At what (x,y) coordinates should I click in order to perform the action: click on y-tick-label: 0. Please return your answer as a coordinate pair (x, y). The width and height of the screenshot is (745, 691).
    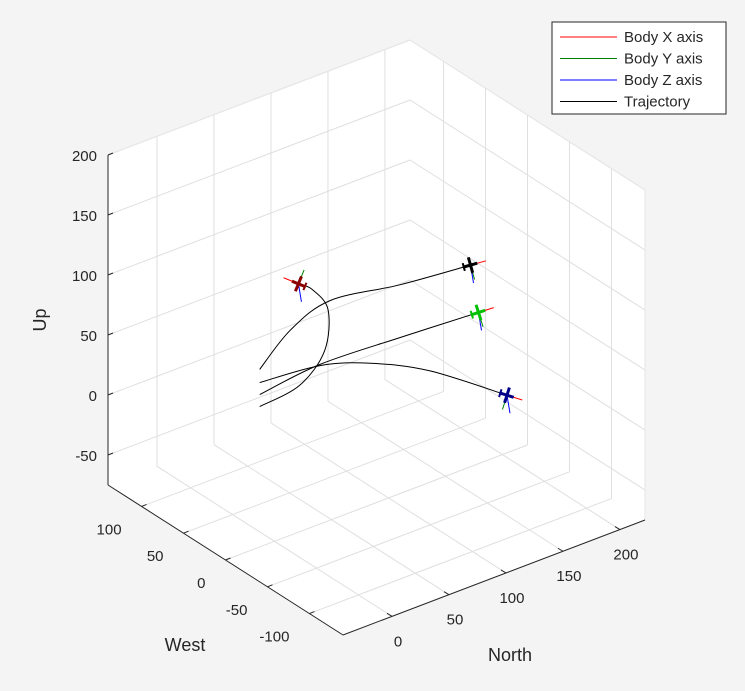
    Looking at the image, I should click on (201, 583).